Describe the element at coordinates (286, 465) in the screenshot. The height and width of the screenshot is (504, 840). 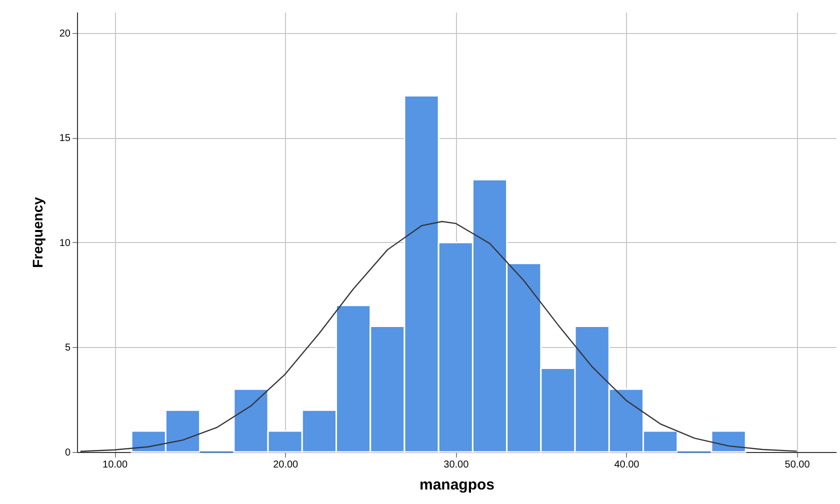
I see `x-tick-label: 20.00` at that location.